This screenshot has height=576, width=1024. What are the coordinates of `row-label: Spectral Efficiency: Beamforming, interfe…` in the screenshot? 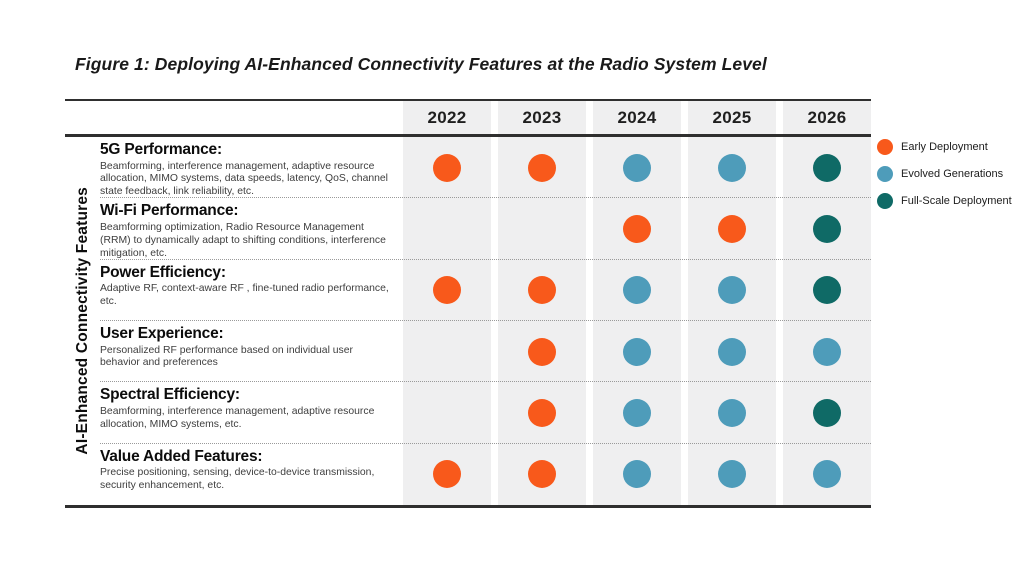 It's located at (234, 413).